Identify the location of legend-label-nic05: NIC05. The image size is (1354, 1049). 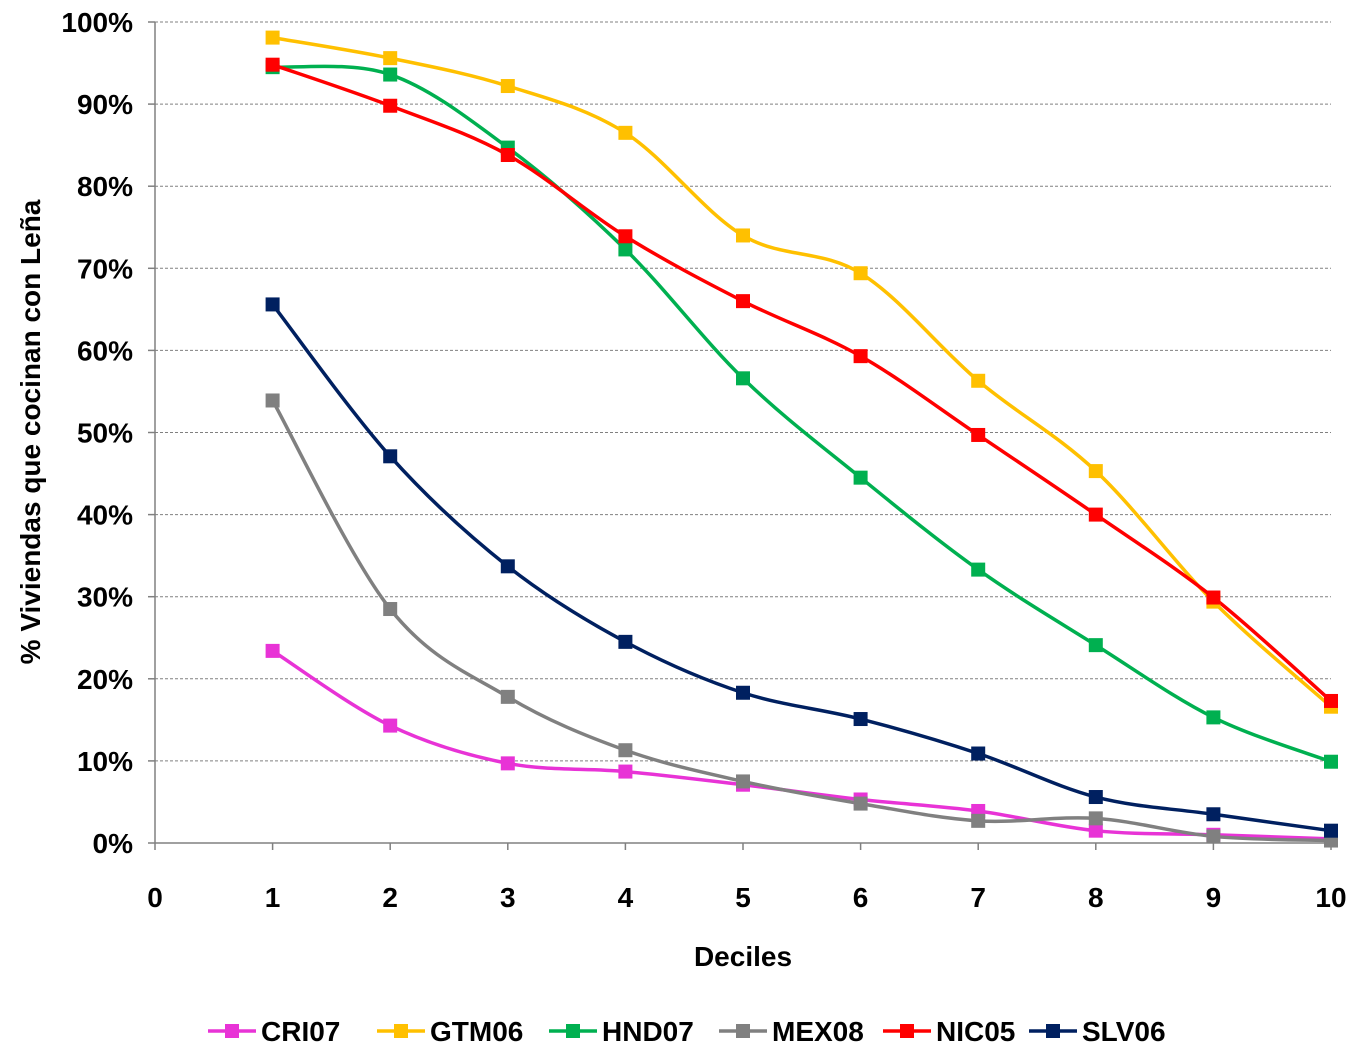
(975, 1031).